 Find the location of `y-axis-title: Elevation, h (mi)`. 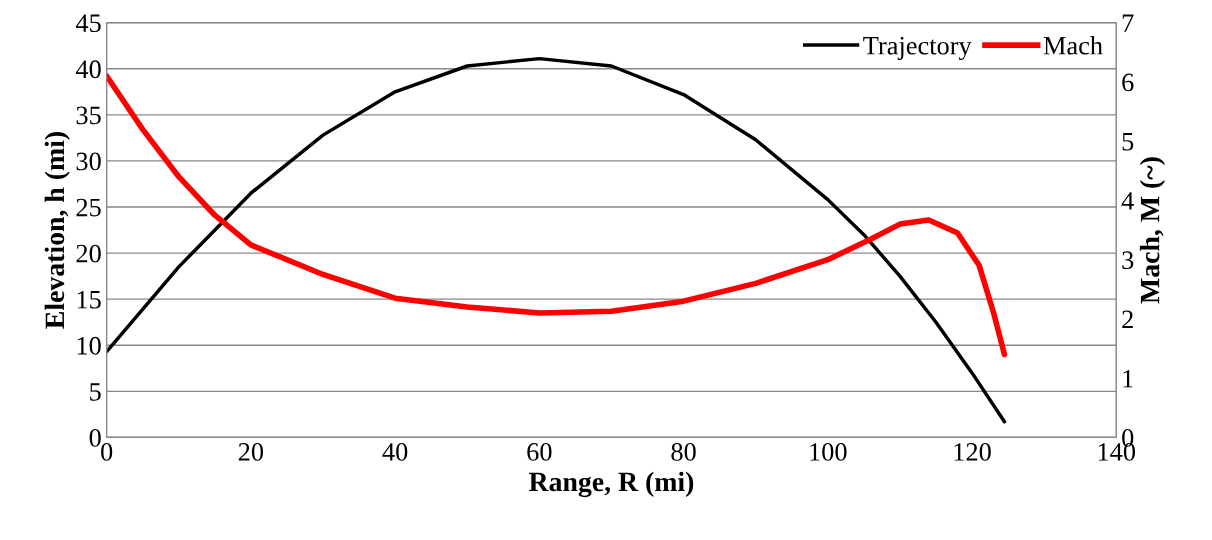

y-axis-title: Elevation, h (mi) is located at coordinates (57, 230).